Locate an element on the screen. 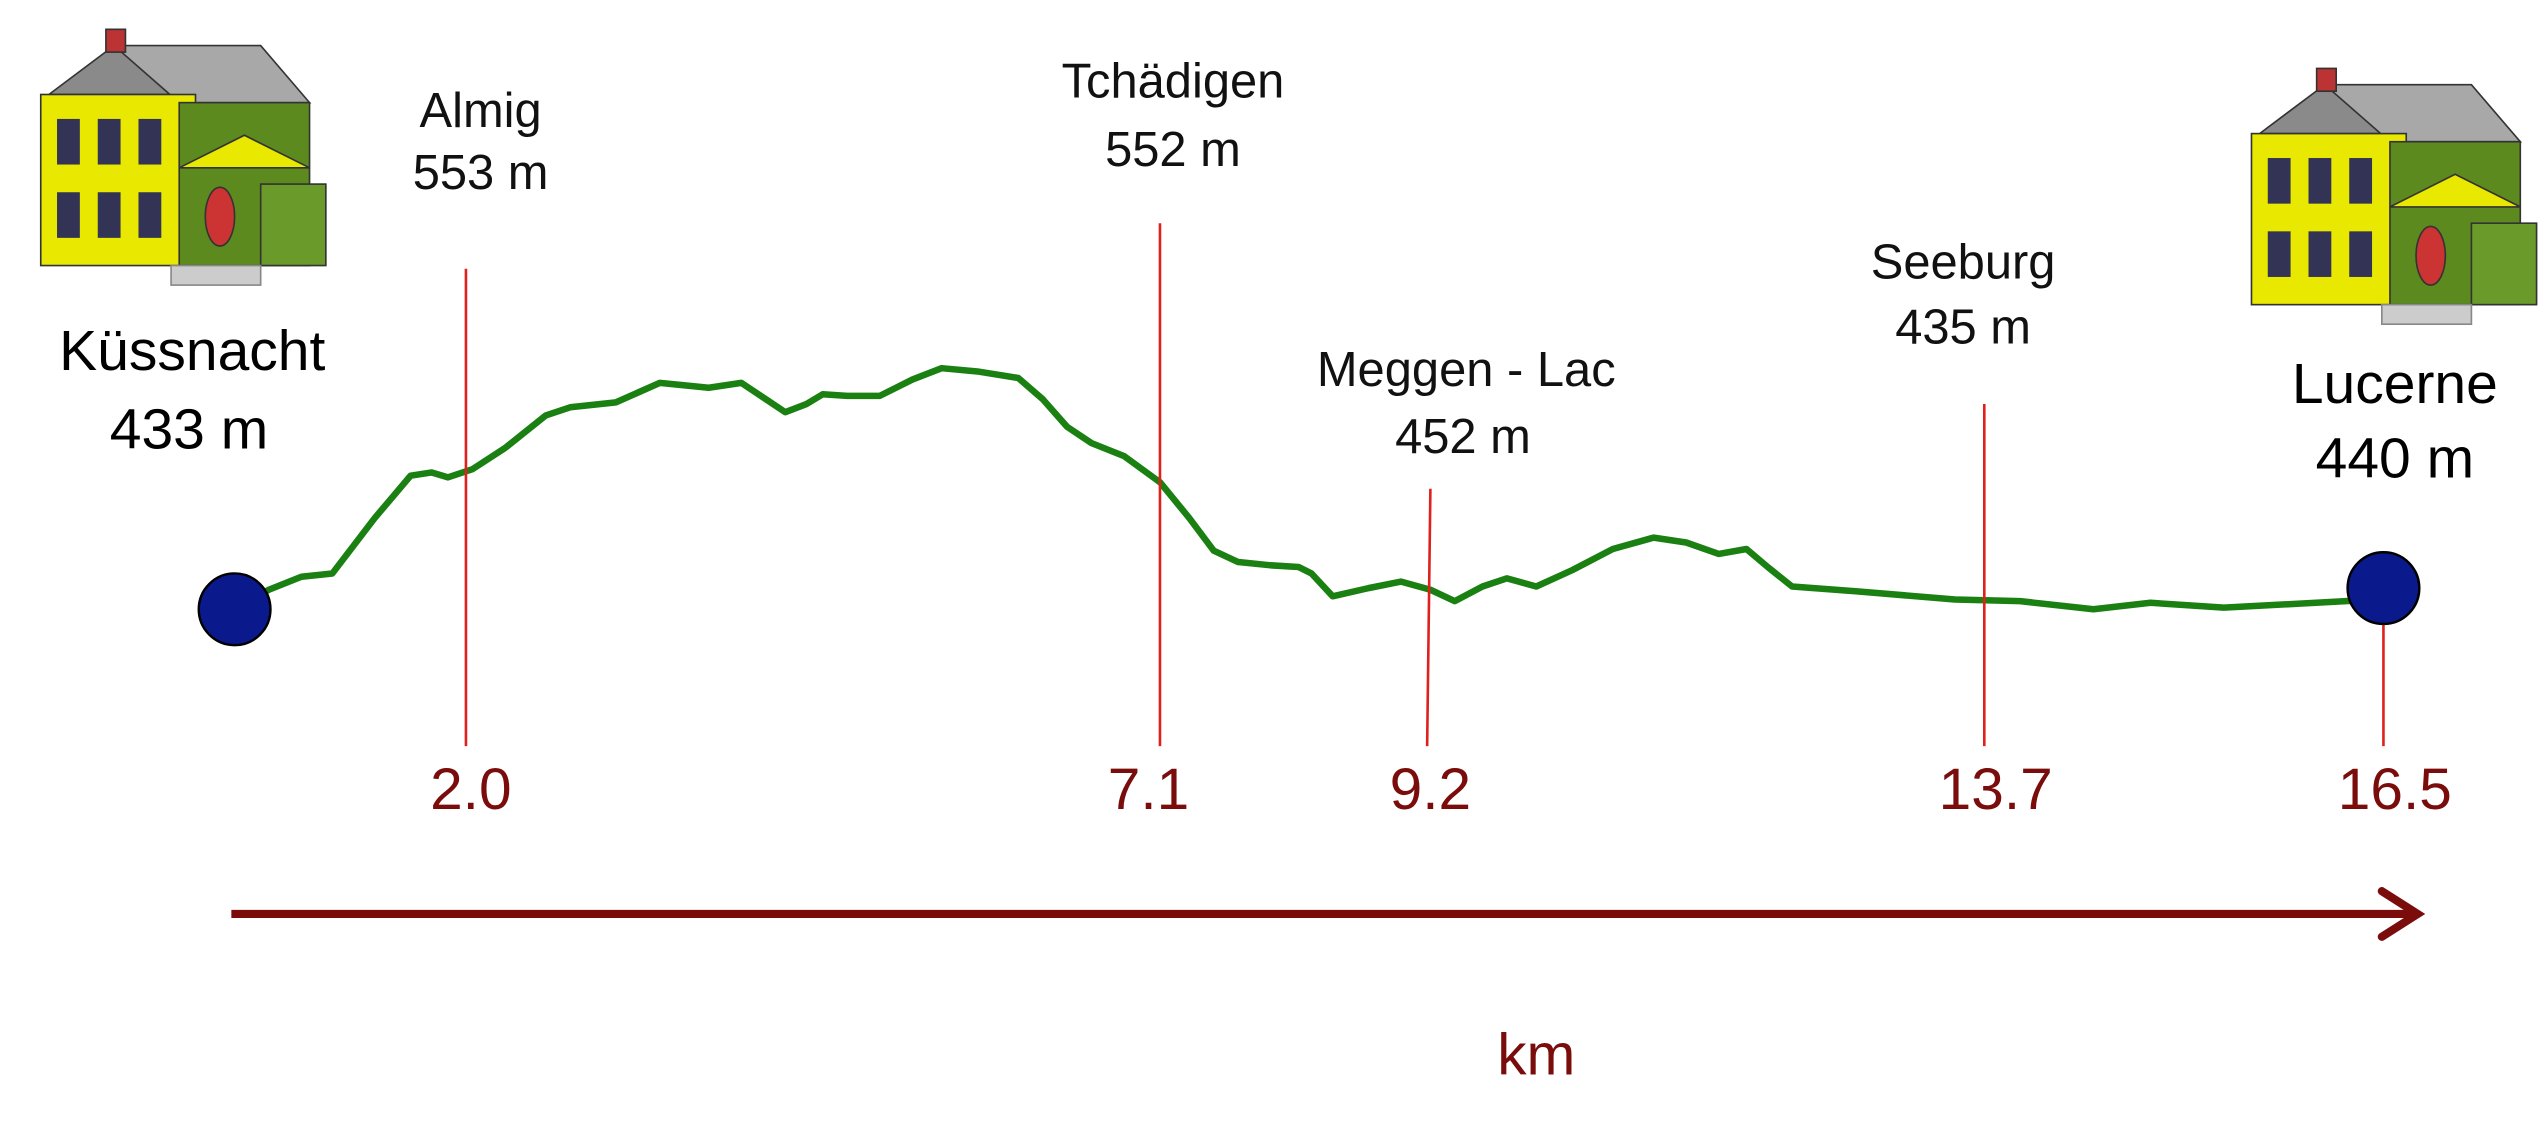 This screenshot has height=1136, width=2548. start-name: Küssnacht is located at coordinates (192, 351).